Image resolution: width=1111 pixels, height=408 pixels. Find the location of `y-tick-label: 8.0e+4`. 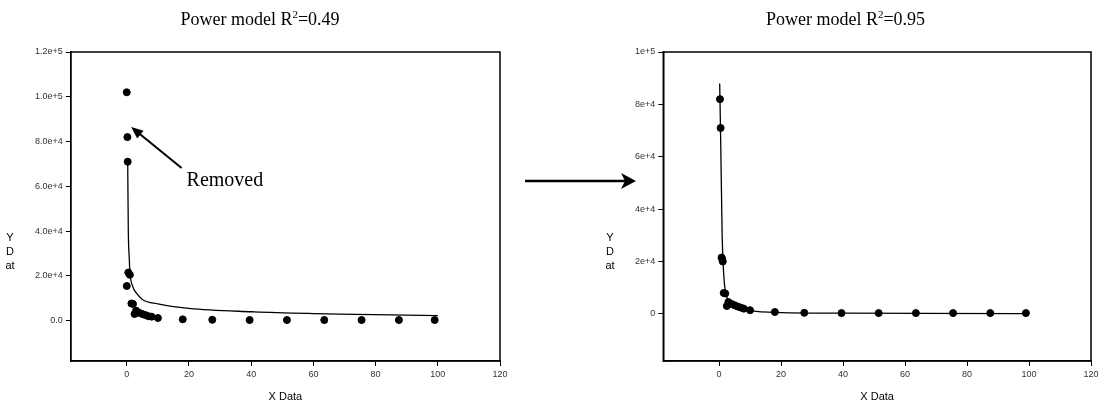

y-tick-label: 8.0e+4 is located at coordinates (49, 141).